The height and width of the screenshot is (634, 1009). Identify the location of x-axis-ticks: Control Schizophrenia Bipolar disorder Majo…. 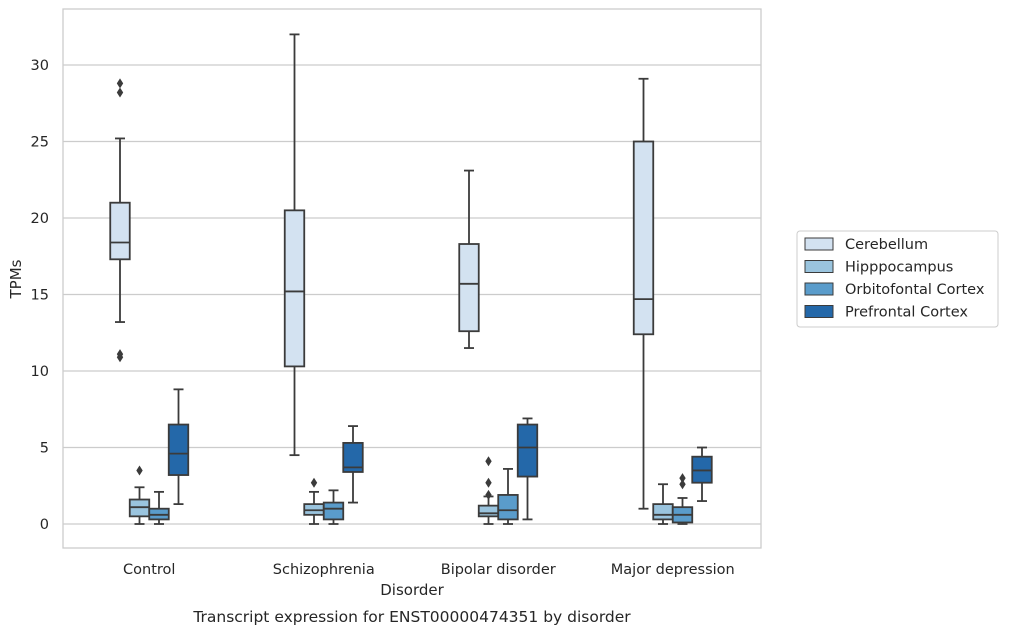
(429, 570).